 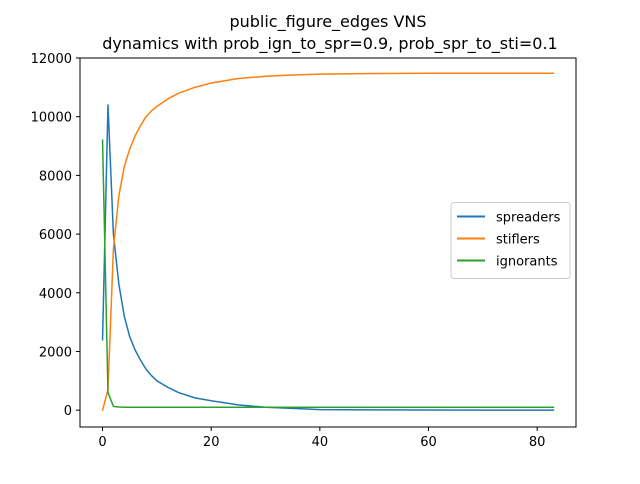 I want to click on y-tick-label: 12000, so click(x=51, y=59).